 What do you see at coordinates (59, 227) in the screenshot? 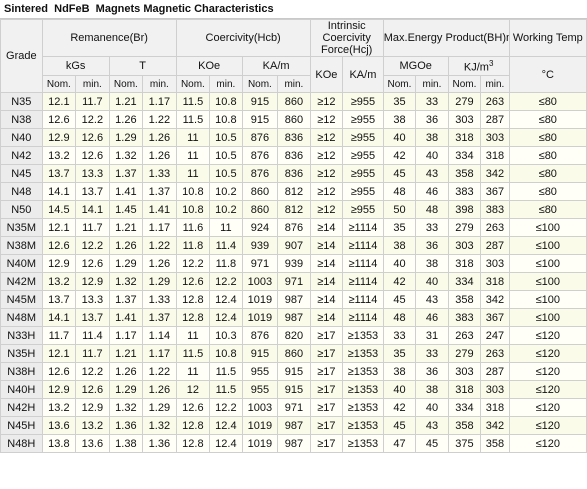
I see `value-cell: 12.1` at bounding box center [59, 227].